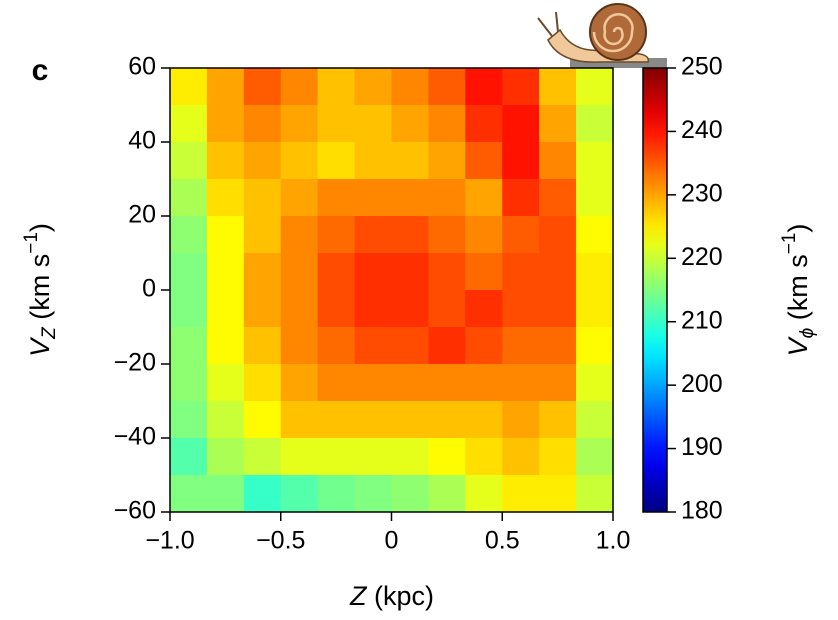 This screenshot has height=620, width=838. Describe the element at coordinates (31, 243) in the screenshot. I see `y-label-exp: −1` at that location.